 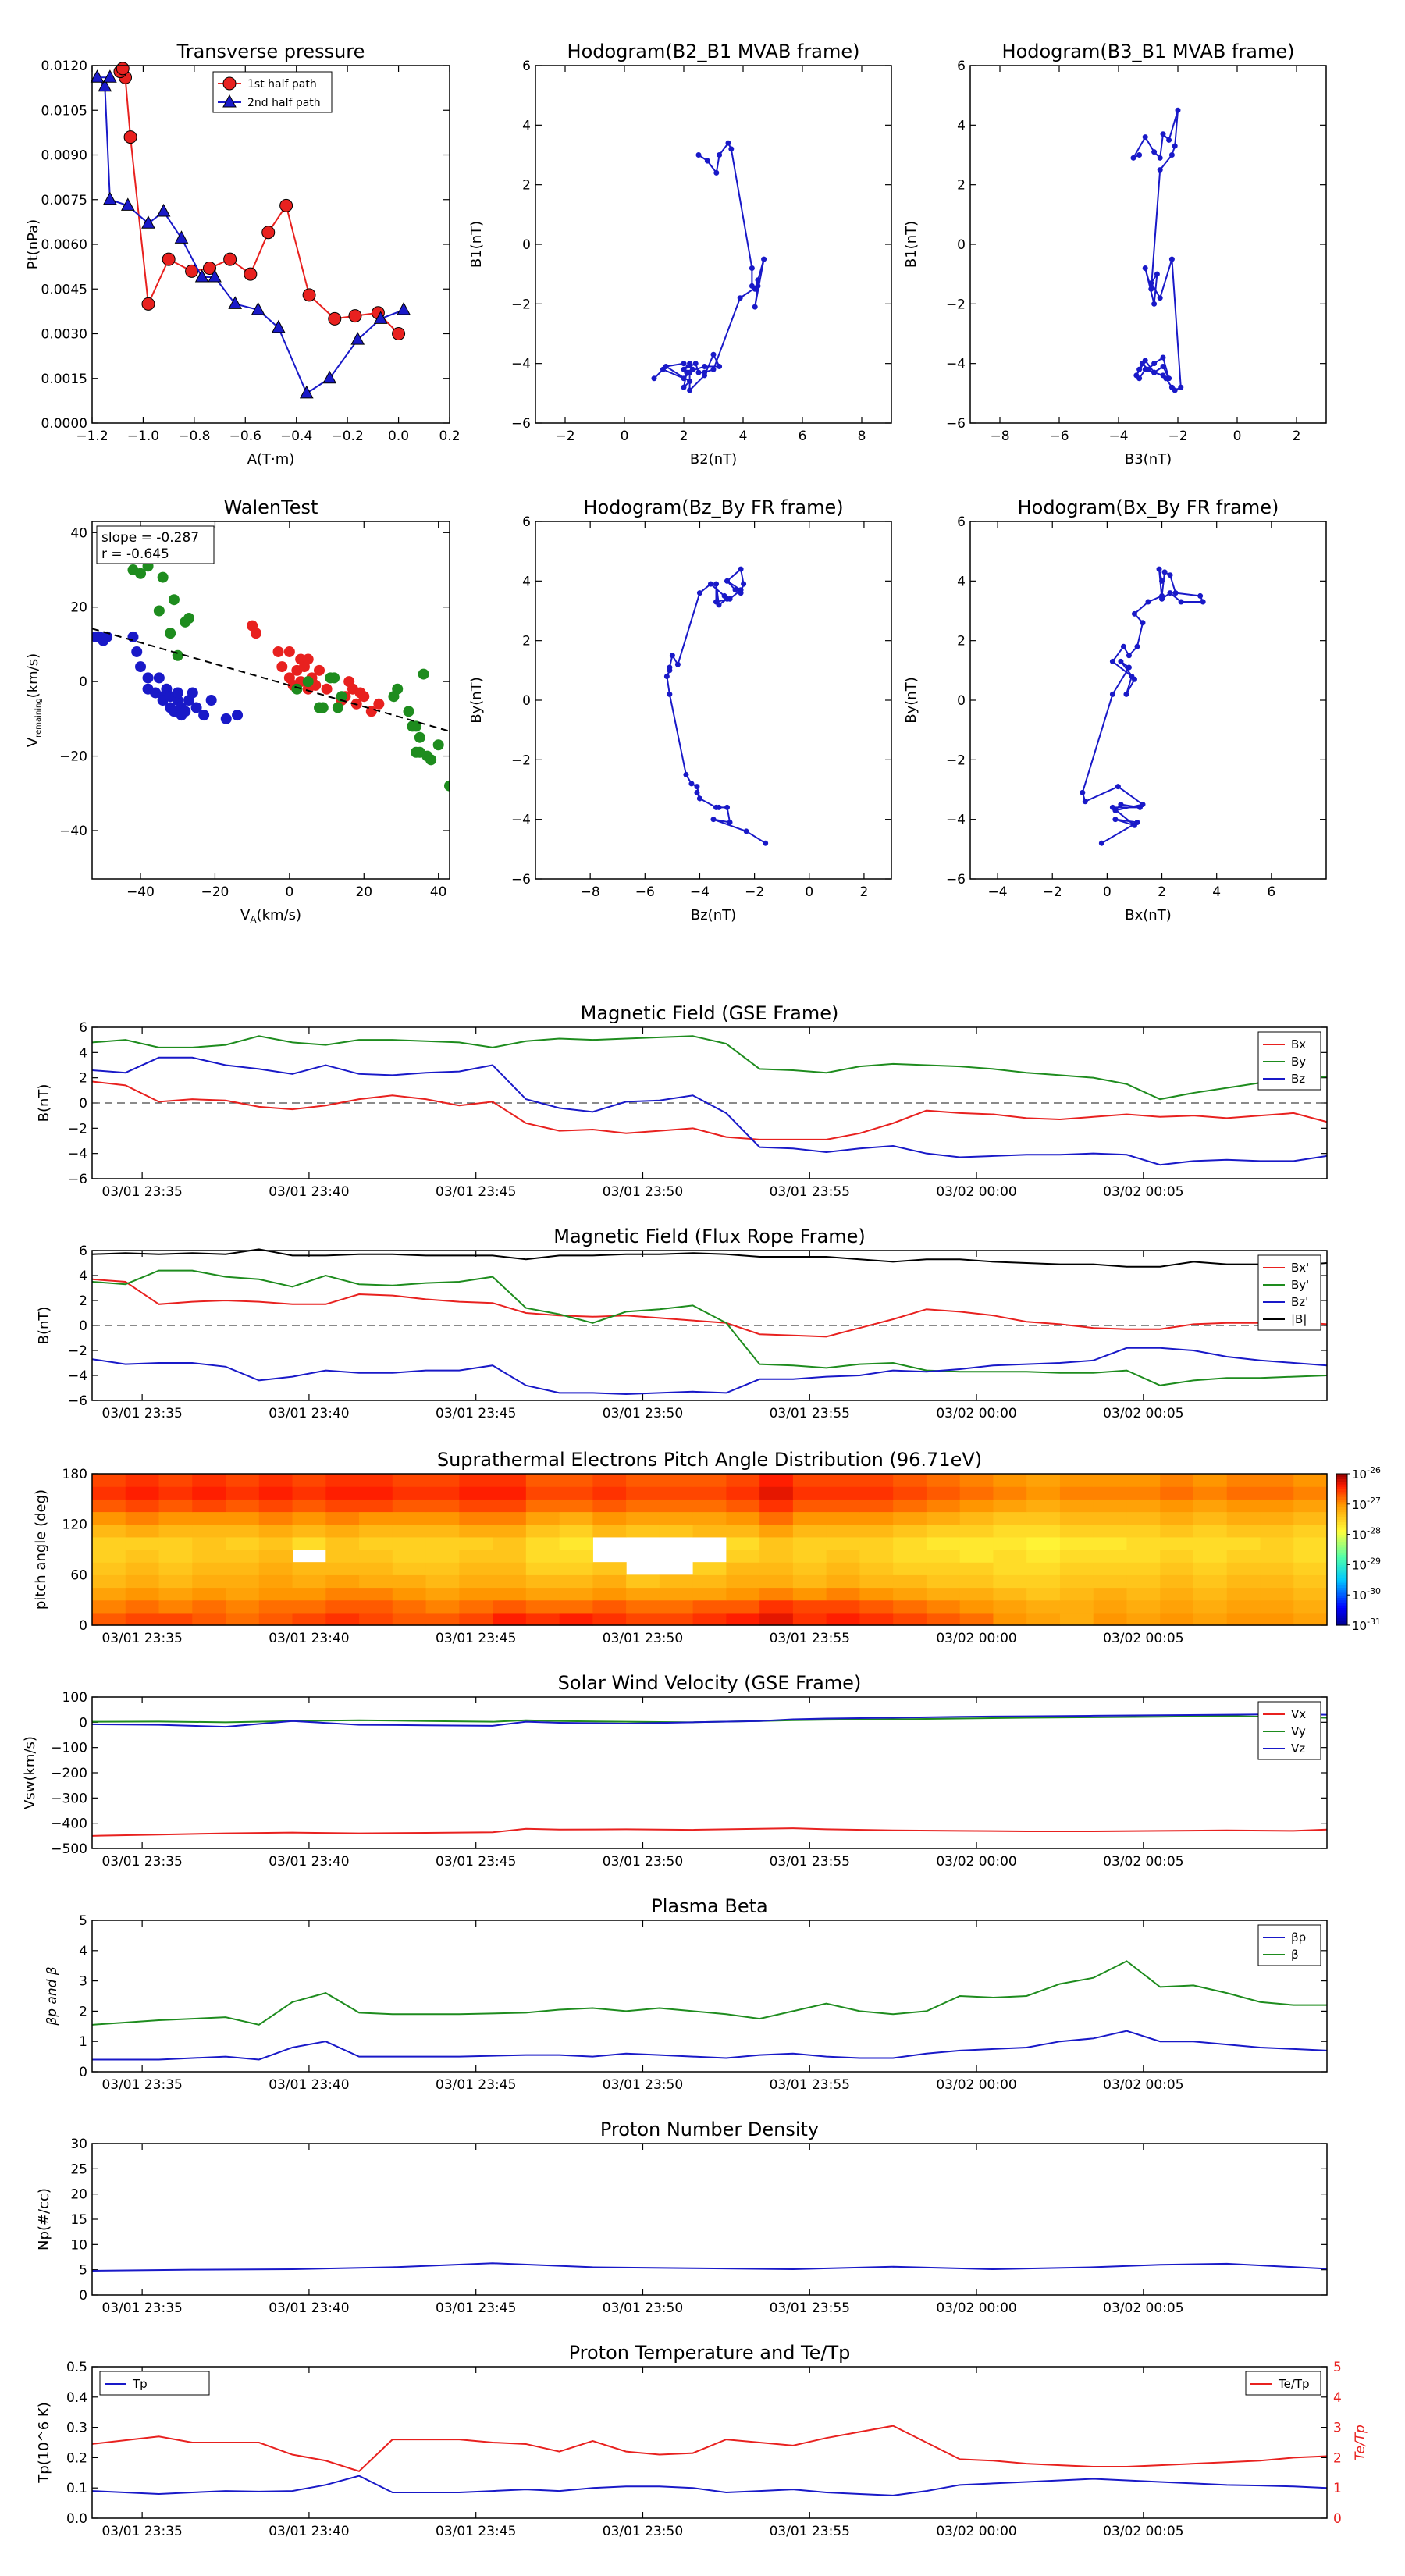 What do you see at coordinates (229, 101) in the screenshot?
I see `legend-marker` at bounding box center [229, 101].